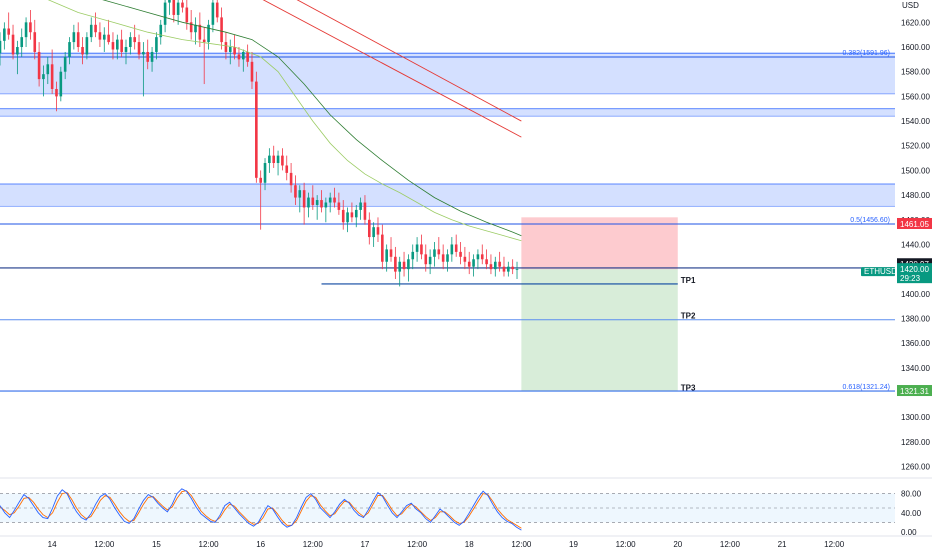 This screenshot has height=550, width=932. Describe the element at coordinates (469, 544) in the screenshot. I see `time-tick: 18` at that location.